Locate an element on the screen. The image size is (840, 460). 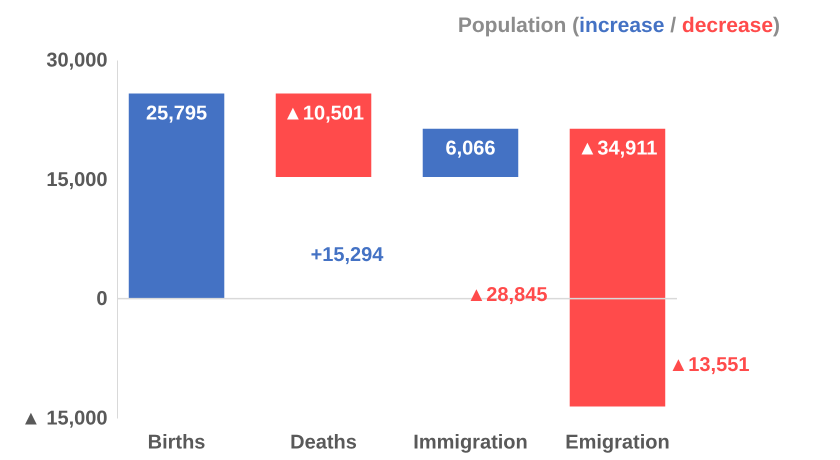
annotation: +15,294 is located at coordinates (347, 255).